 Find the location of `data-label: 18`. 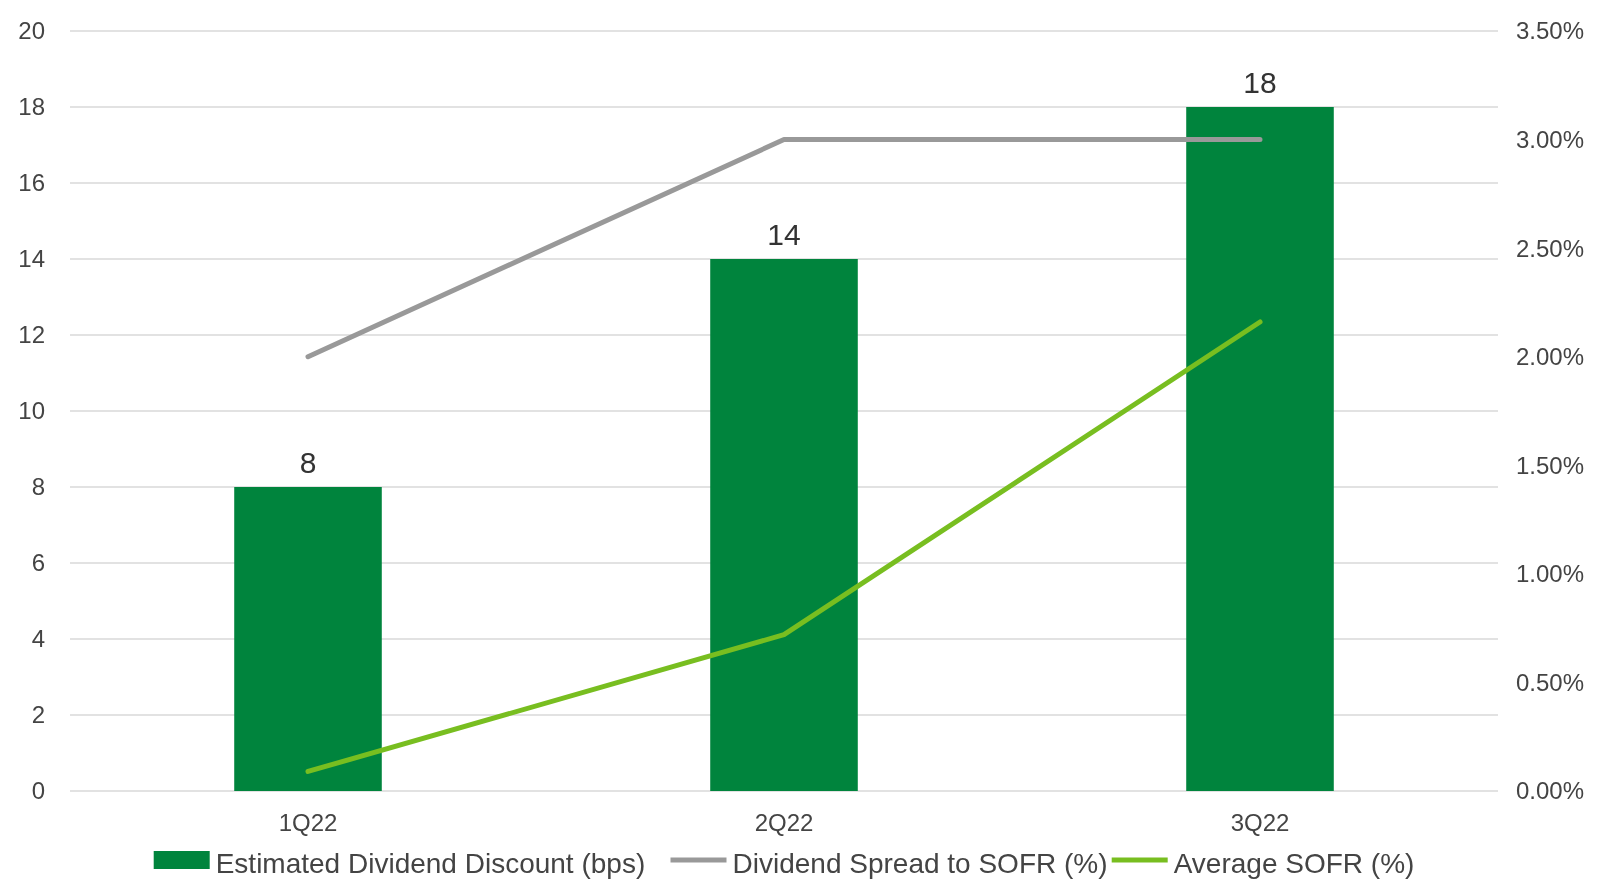

data-label: 18 is located at coordinates (1260, 82).